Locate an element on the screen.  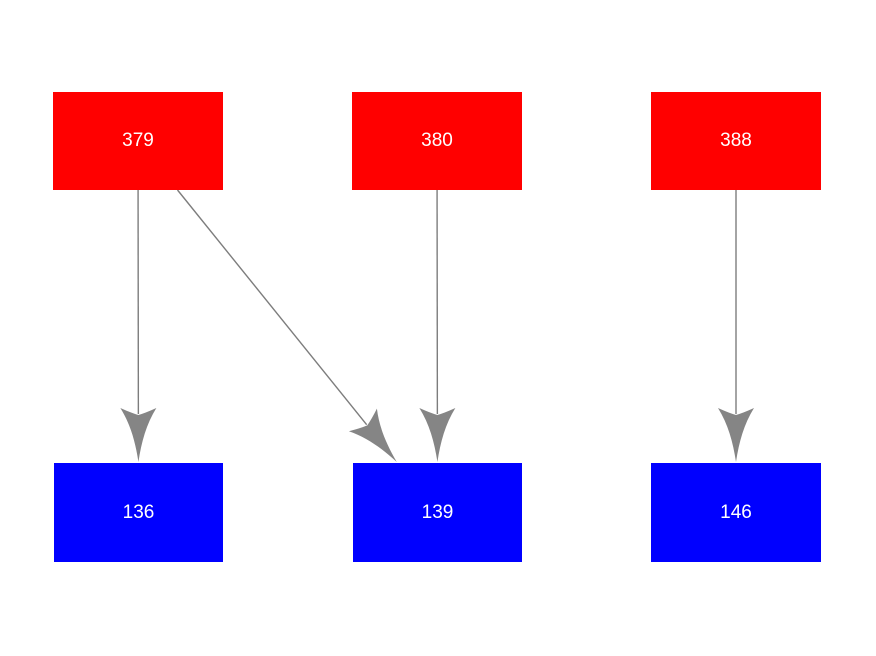
node-136: 136 is located at coordinates (138, 512).